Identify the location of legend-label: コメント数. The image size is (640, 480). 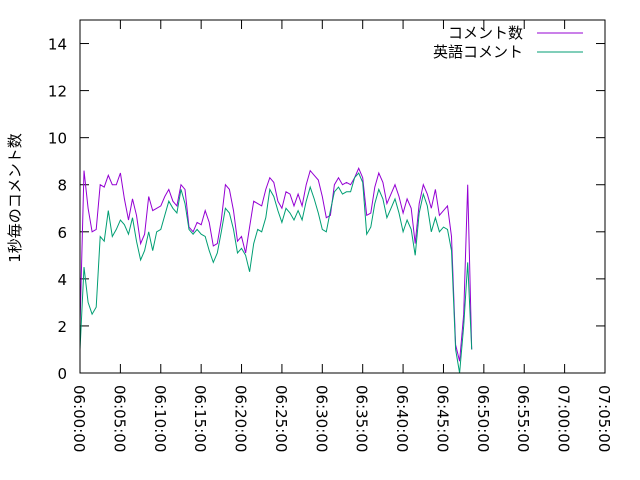
(485, 33).